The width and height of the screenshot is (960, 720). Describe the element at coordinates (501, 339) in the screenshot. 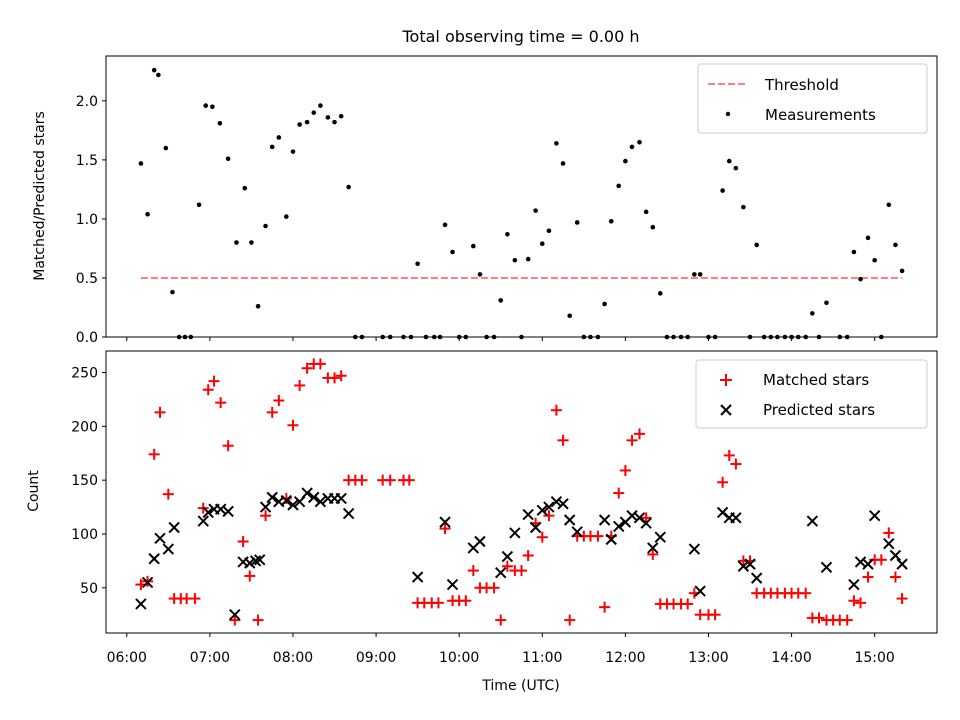

I see `x-axis-ticks` at that location.